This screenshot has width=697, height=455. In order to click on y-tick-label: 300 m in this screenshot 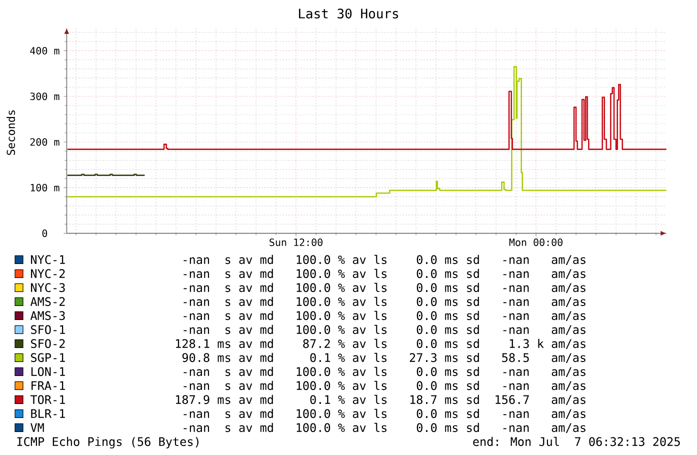, I will do `click(45, 96)`.